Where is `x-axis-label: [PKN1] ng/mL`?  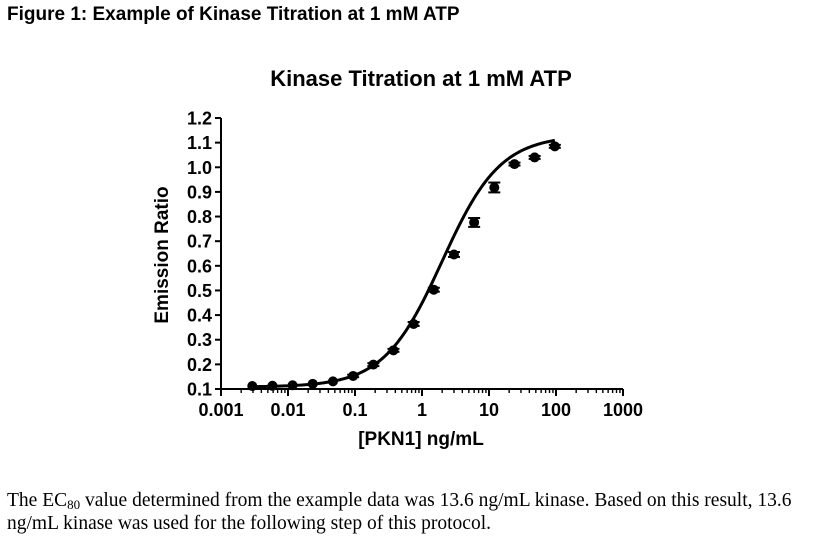
x-axis-label: [PKN1] ng/mL is located at coordinates (421, 439).